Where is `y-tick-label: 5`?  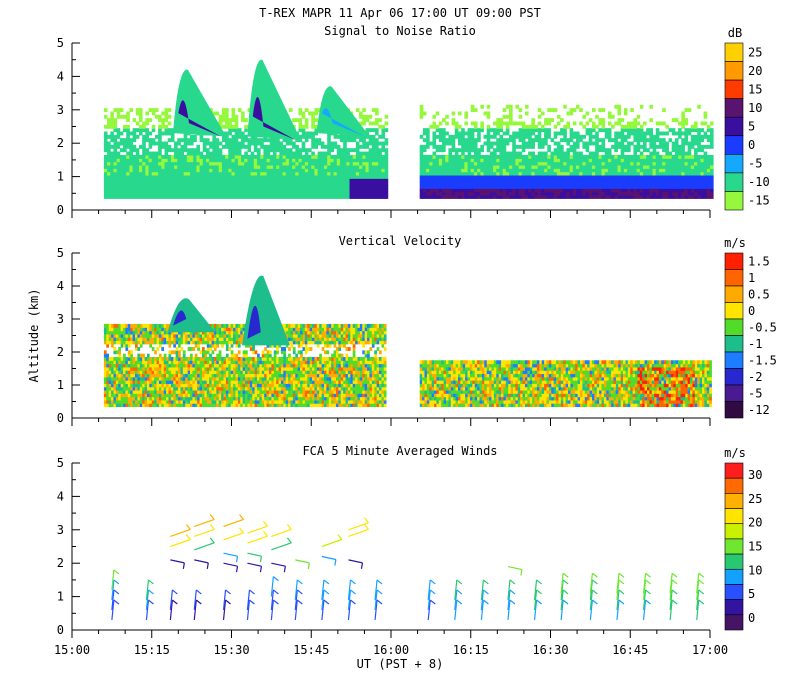 y-tick-label: 5 is located at coordinates (60, 253).